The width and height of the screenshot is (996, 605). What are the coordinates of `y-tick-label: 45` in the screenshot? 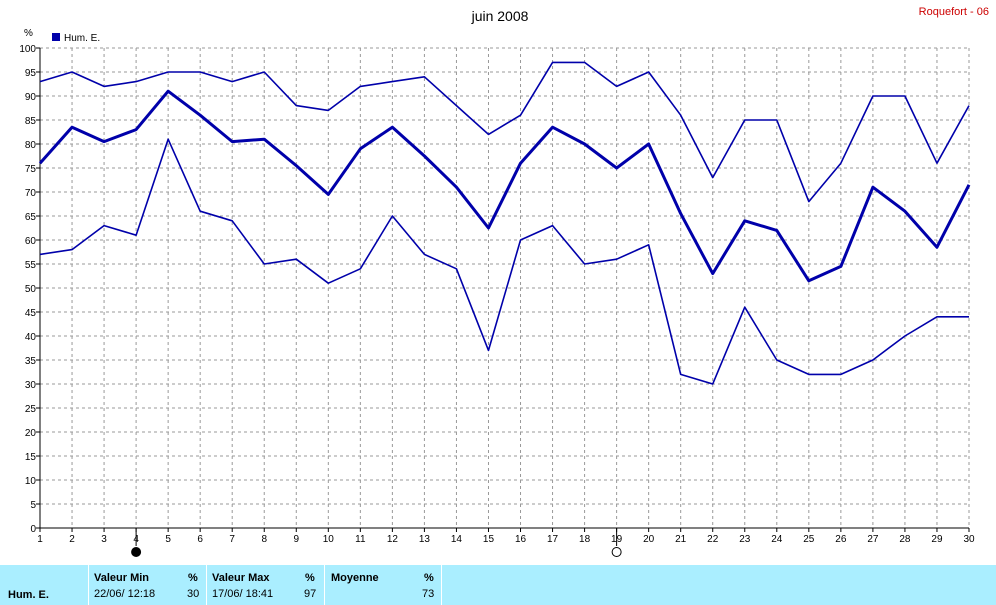 It's located at (31, 313).